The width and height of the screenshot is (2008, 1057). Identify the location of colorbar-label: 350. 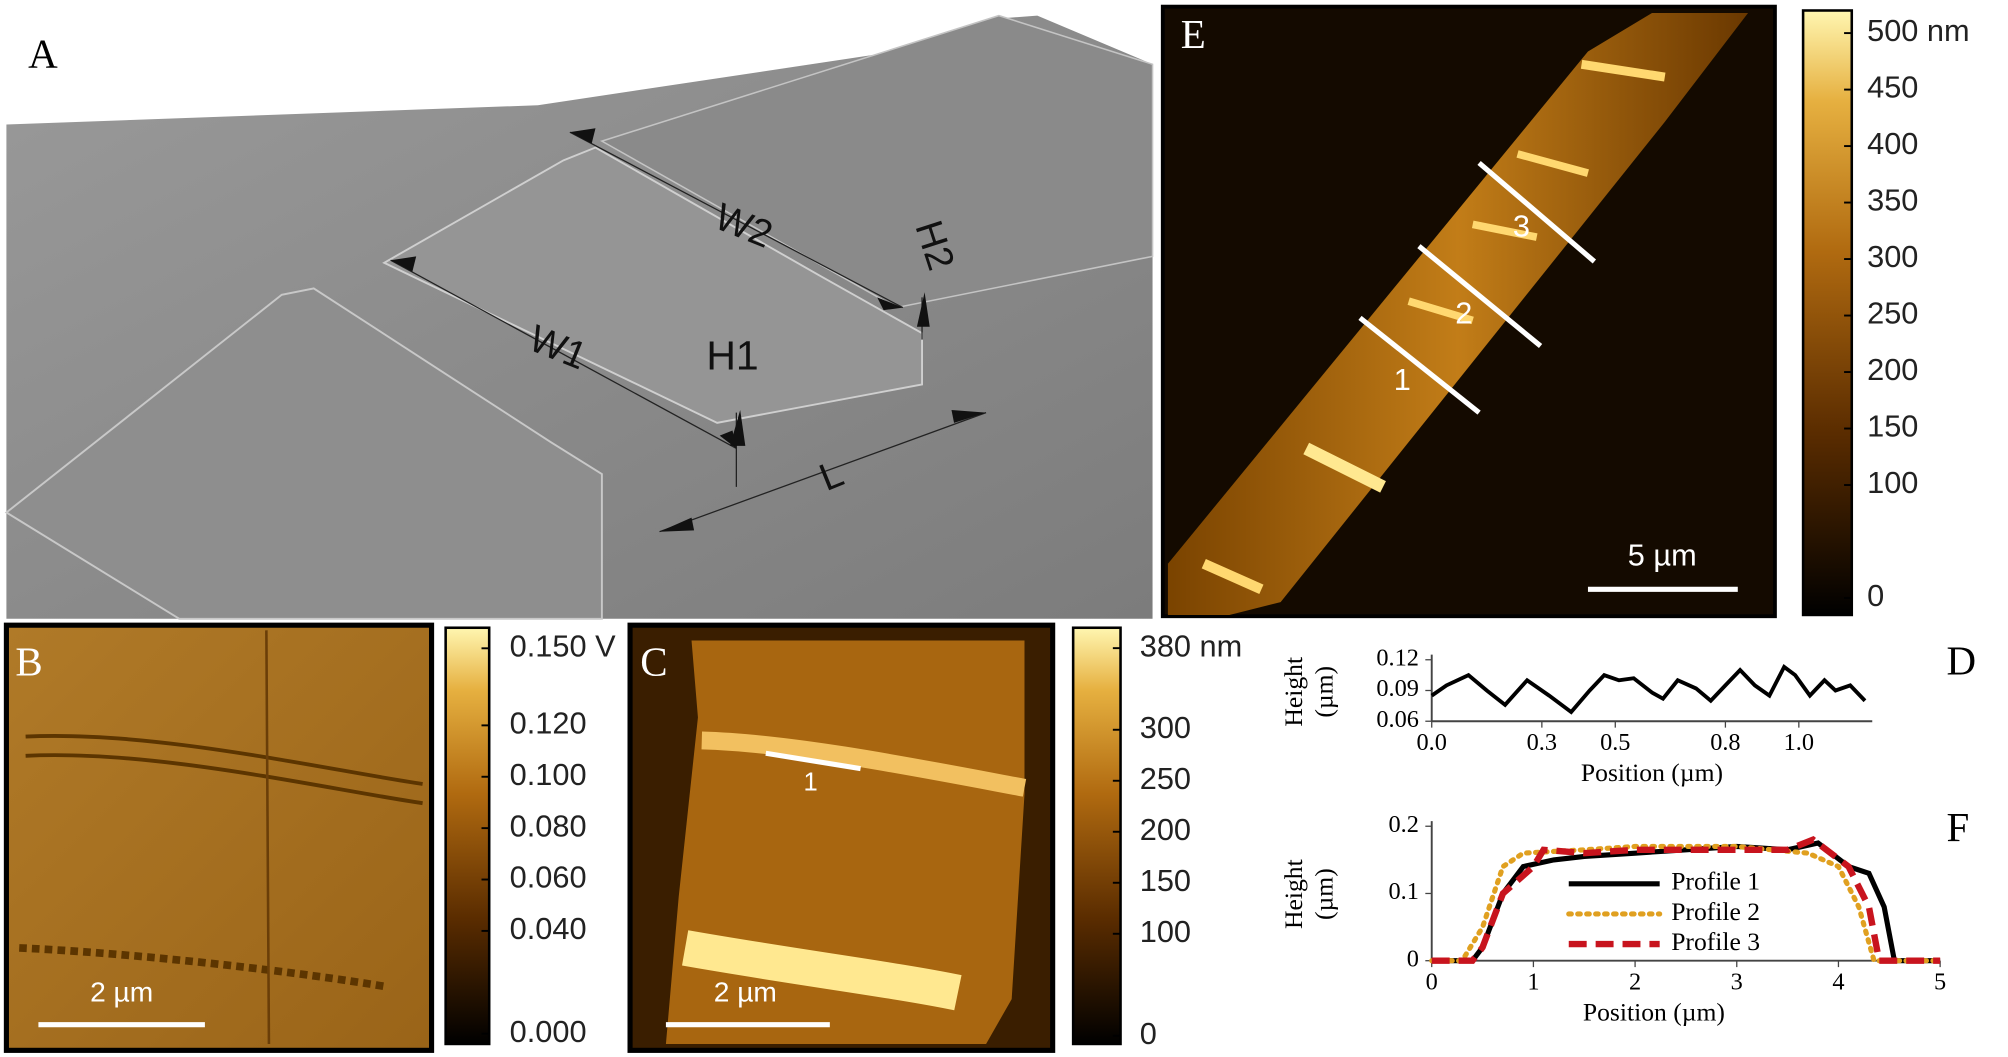
(1892, 200).